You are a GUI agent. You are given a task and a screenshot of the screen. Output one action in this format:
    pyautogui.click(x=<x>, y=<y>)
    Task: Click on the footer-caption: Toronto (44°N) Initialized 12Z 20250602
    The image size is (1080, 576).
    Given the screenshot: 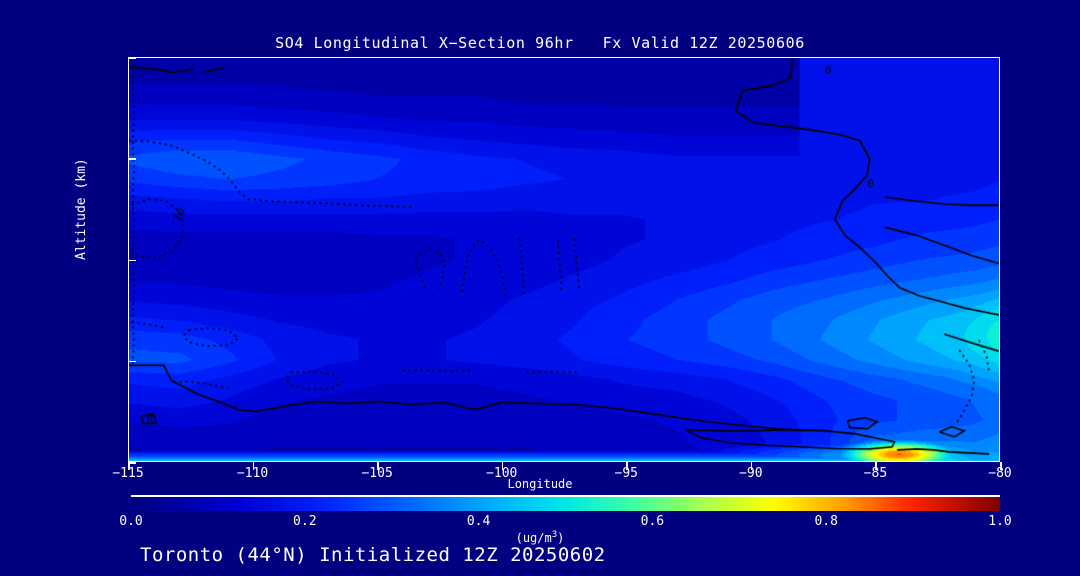 What is the action you would take?
    pyautogui.click(x=373, y=555)
    